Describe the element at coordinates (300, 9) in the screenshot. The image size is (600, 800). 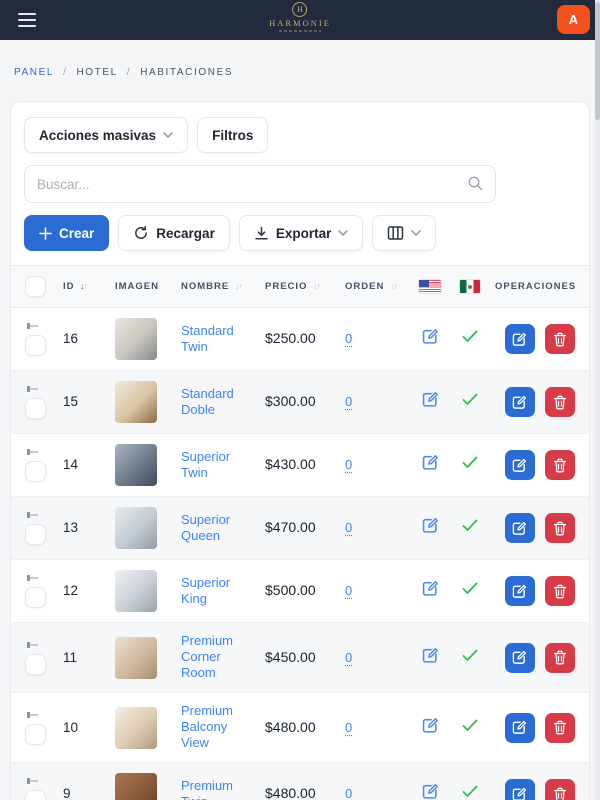
I see `logo-crest-icon: H` at that location.